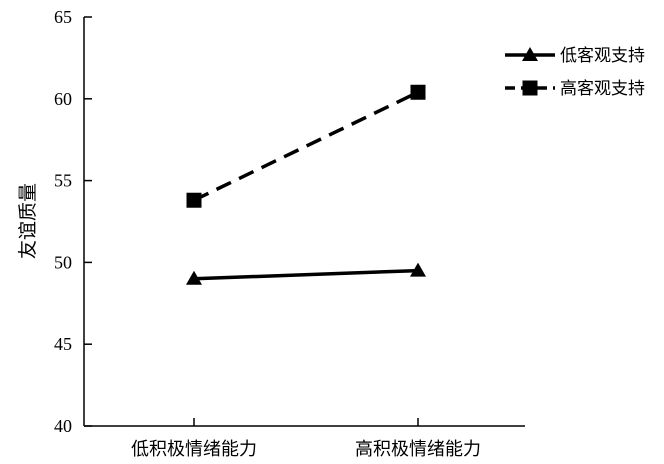 The height and width of the screenshot is (464, 664). What do you see at coordinates (28, 221) in the screenshot?
I see `y-axis-title: 友谊质量` at bounding box center [28, 221].